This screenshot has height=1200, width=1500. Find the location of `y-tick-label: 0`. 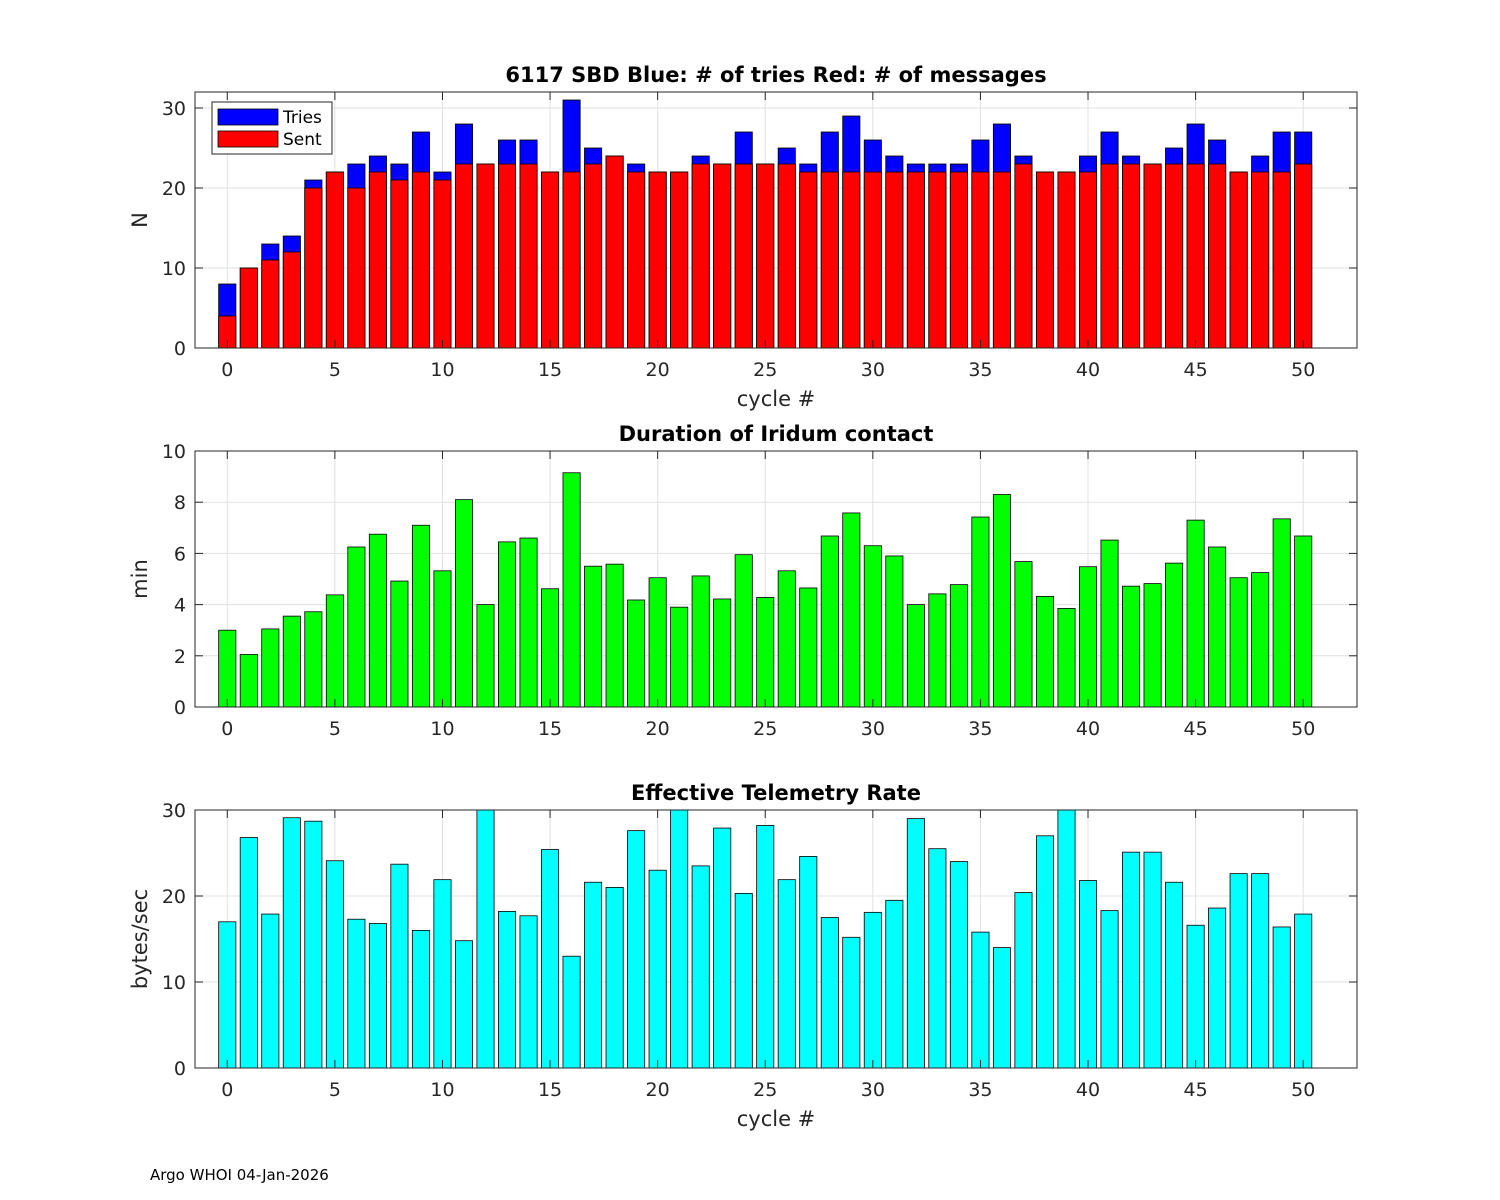

y-tick-label: 0 is located at coordinates (180, 708).